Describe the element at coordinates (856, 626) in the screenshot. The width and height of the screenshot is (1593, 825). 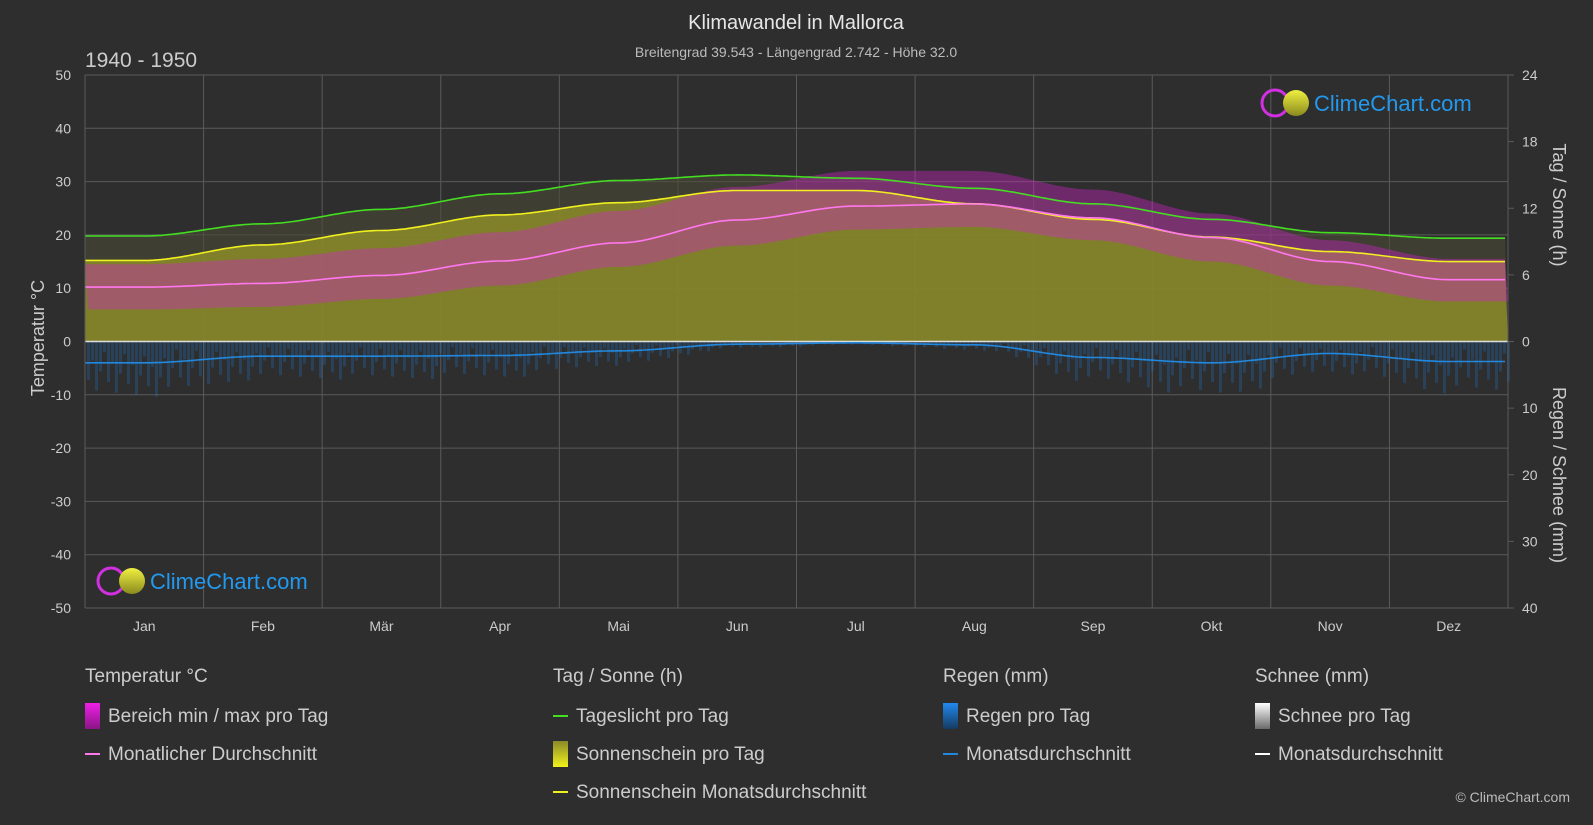
I see `month-tick-label: Jul` at that location.